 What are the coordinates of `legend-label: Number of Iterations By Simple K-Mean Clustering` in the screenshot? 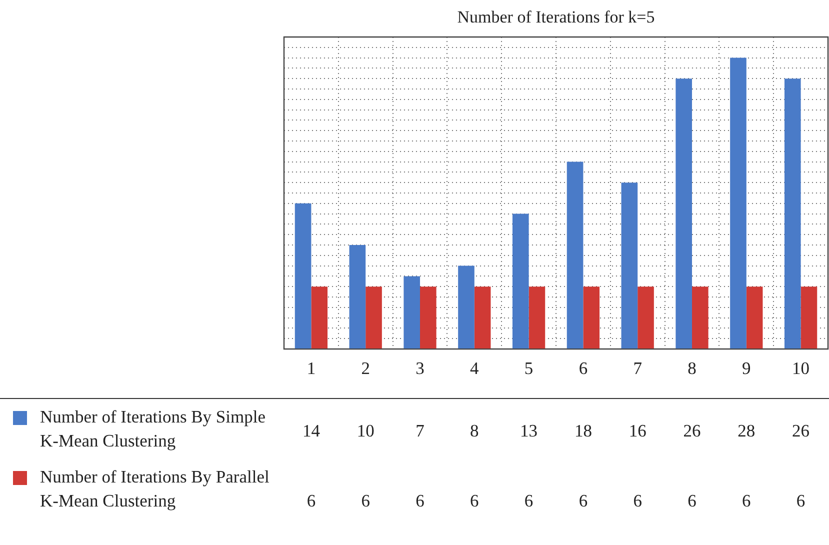 It's located at (153, 428).